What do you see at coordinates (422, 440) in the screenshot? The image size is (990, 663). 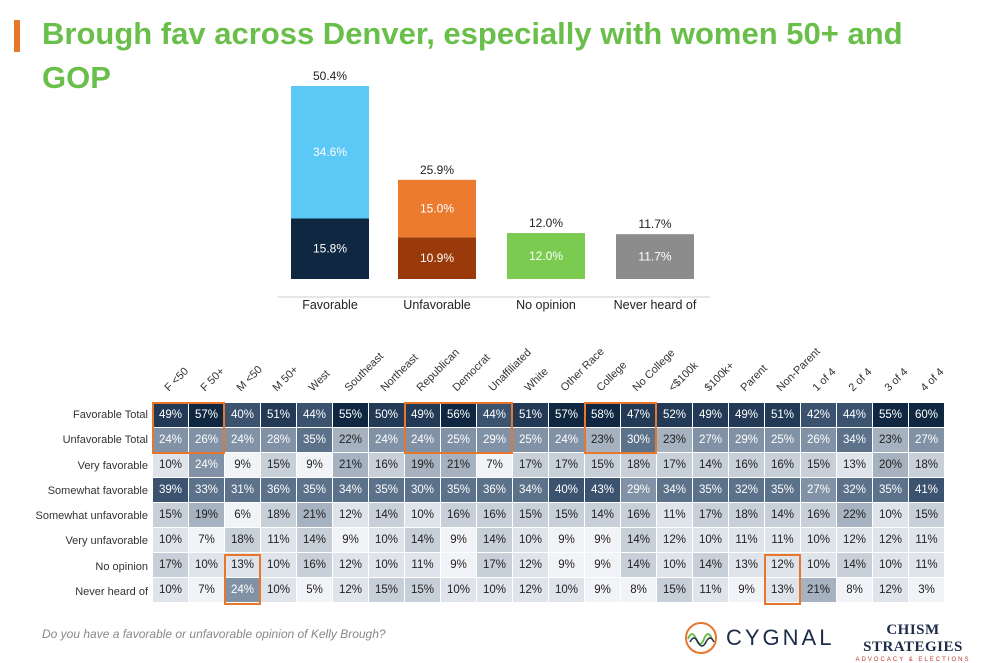 I see `table-cell: 24%` at bounding box center [422, 440].